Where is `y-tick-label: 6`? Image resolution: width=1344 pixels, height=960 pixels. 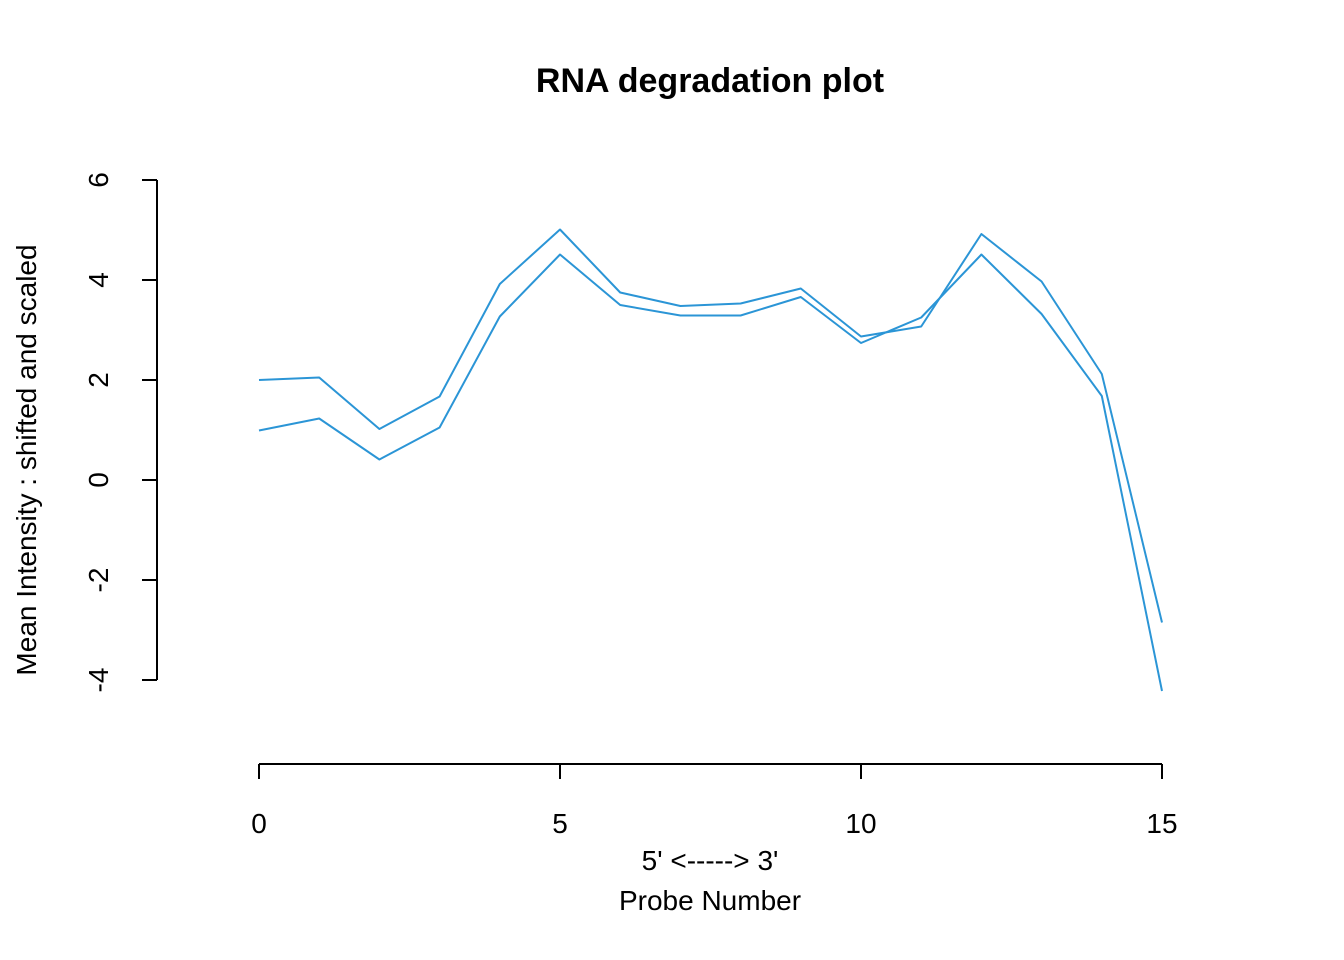
y-tick-label: 6 is located at coordinates (98, 180).